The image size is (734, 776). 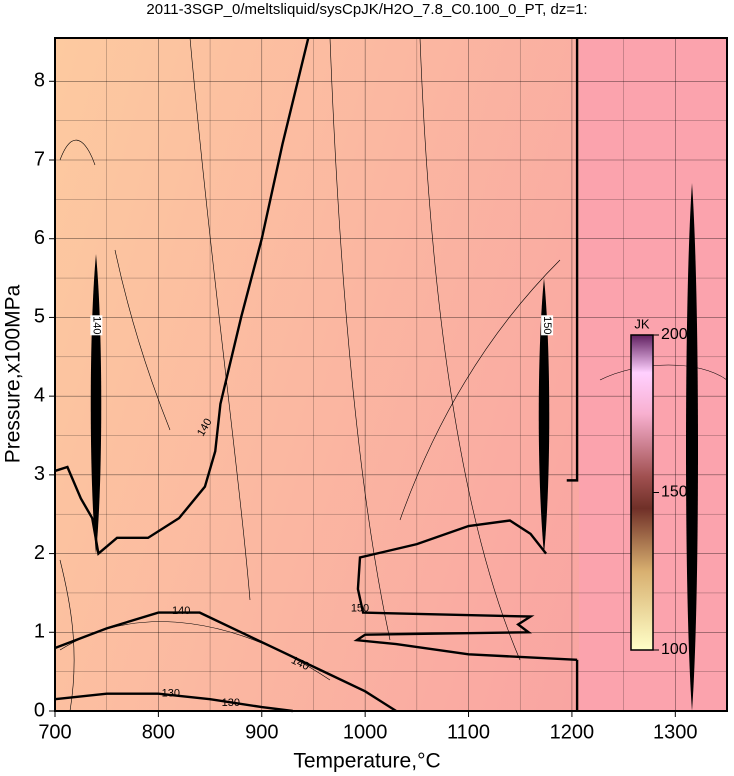 I want to click on x-tick-label: 1000, so click(x=365, y=732).